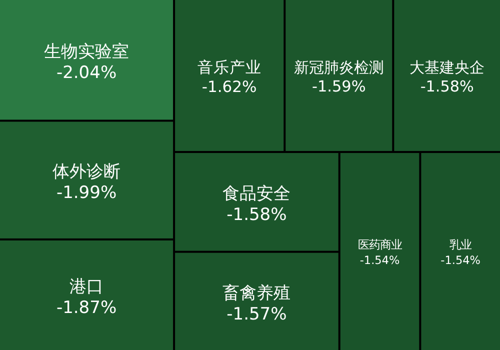 The height and width of the screenshot is (350, 500). I want to click on category-label: 生物实验室, so click(87, 52).